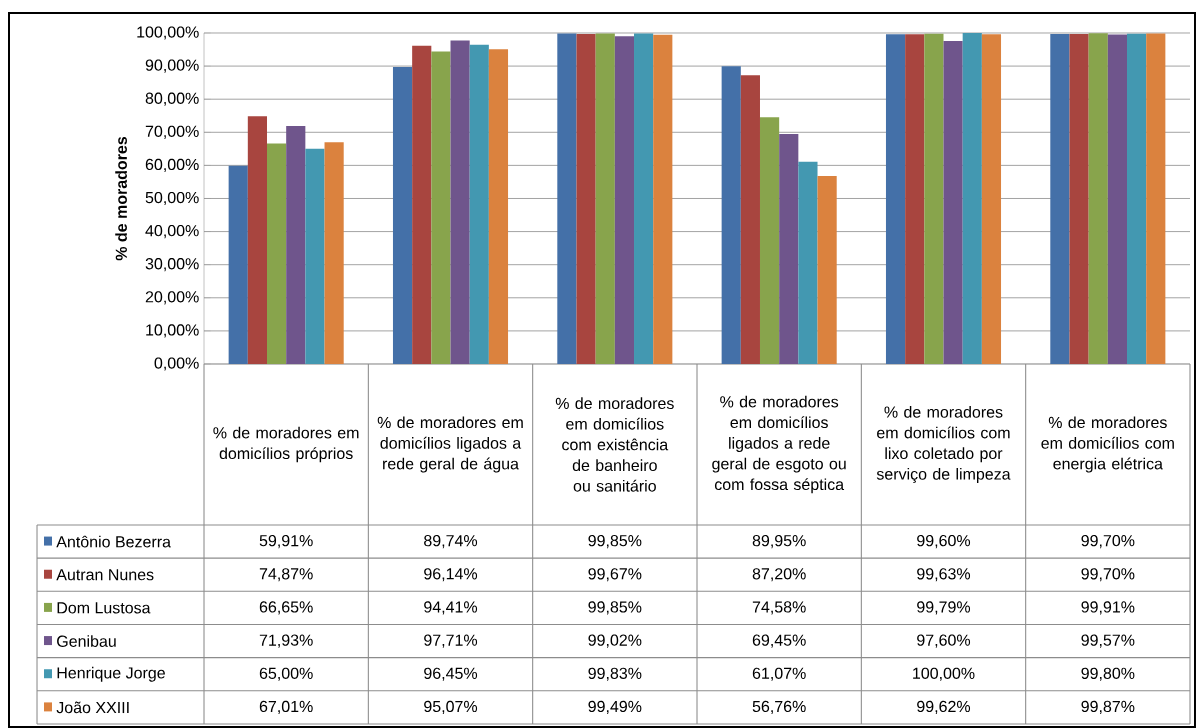  I want to click on legend-label: Autran Nunes, so click(105, 575).